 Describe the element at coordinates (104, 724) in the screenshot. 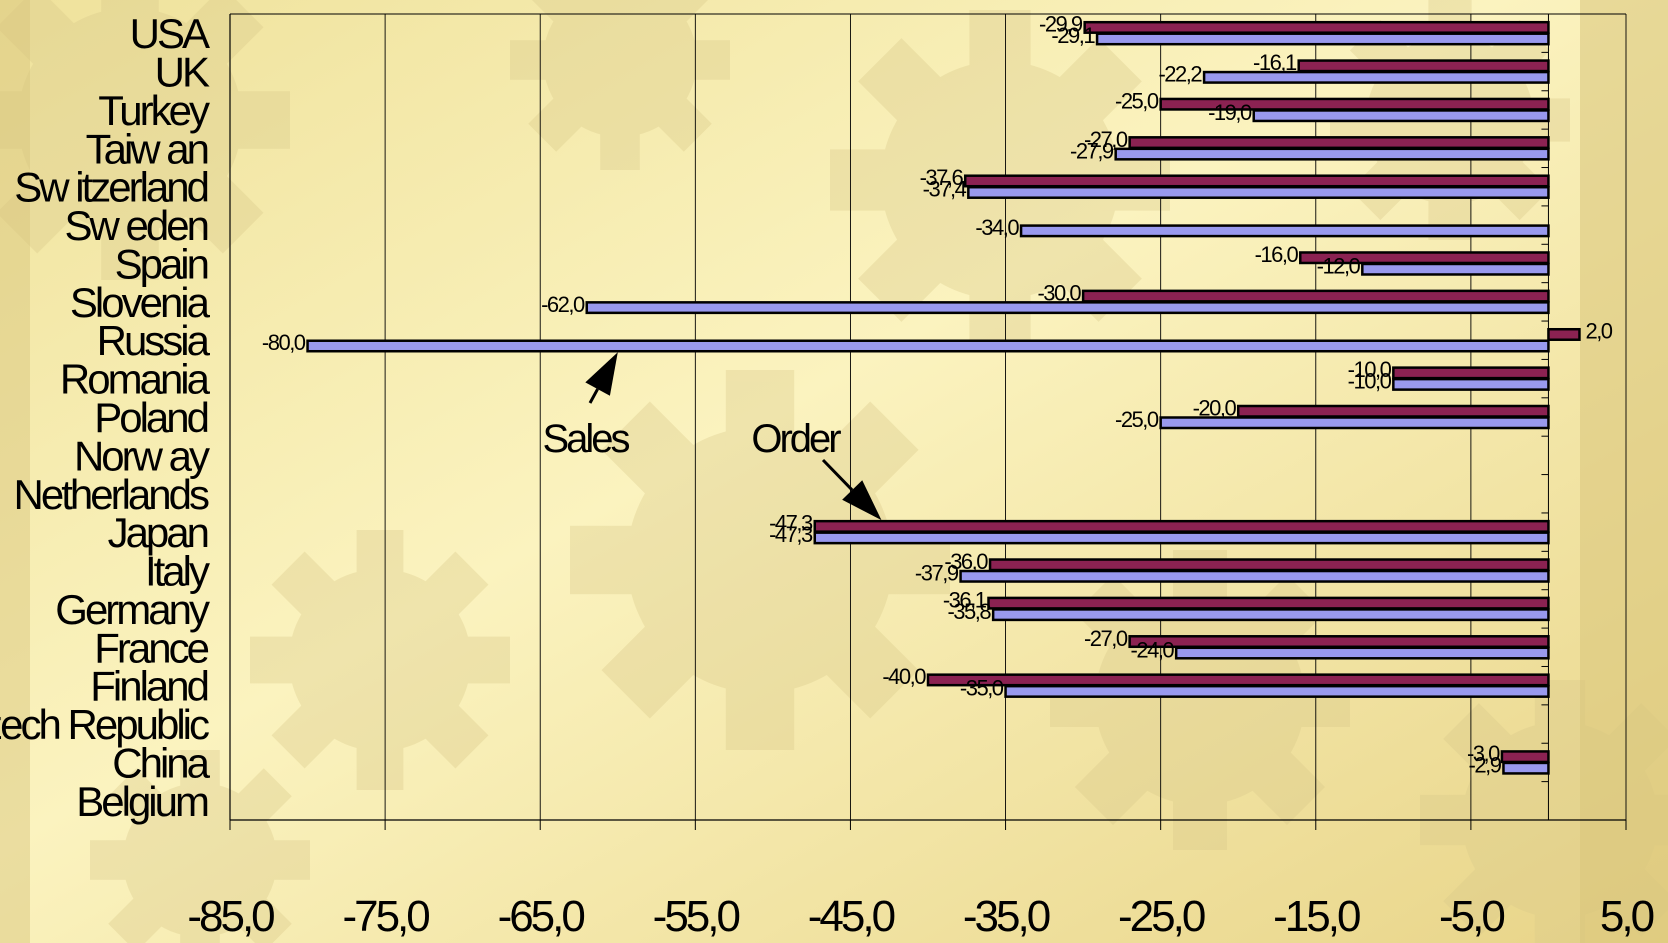

I see `category-label: Czech Republic` at that location.